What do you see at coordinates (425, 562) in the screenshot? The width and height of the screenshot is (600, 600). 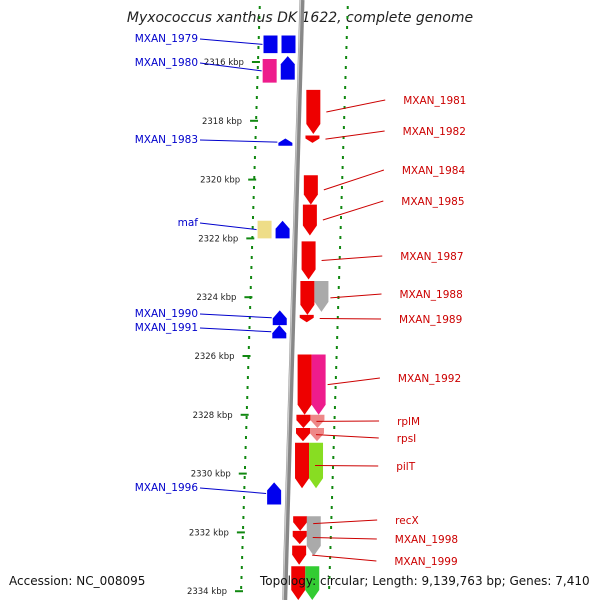 I see `gene-label-MXAN_1999: MXAN_1999` at bounding box center [425, 562].